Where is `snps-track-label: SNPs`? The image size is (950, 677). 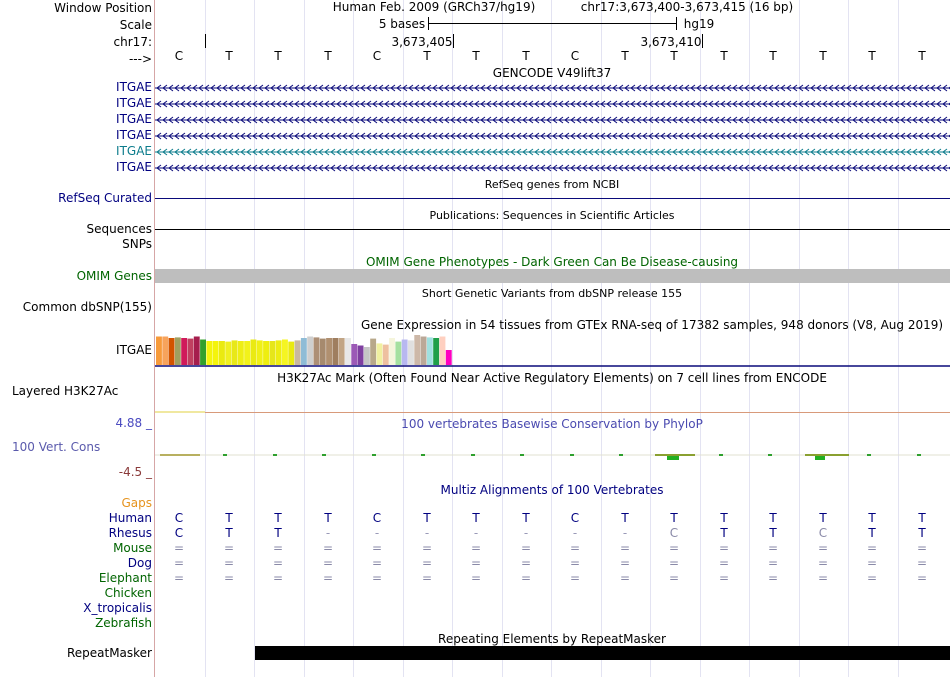 snps-track-label: SNPs is located at coordinates (137, 244).